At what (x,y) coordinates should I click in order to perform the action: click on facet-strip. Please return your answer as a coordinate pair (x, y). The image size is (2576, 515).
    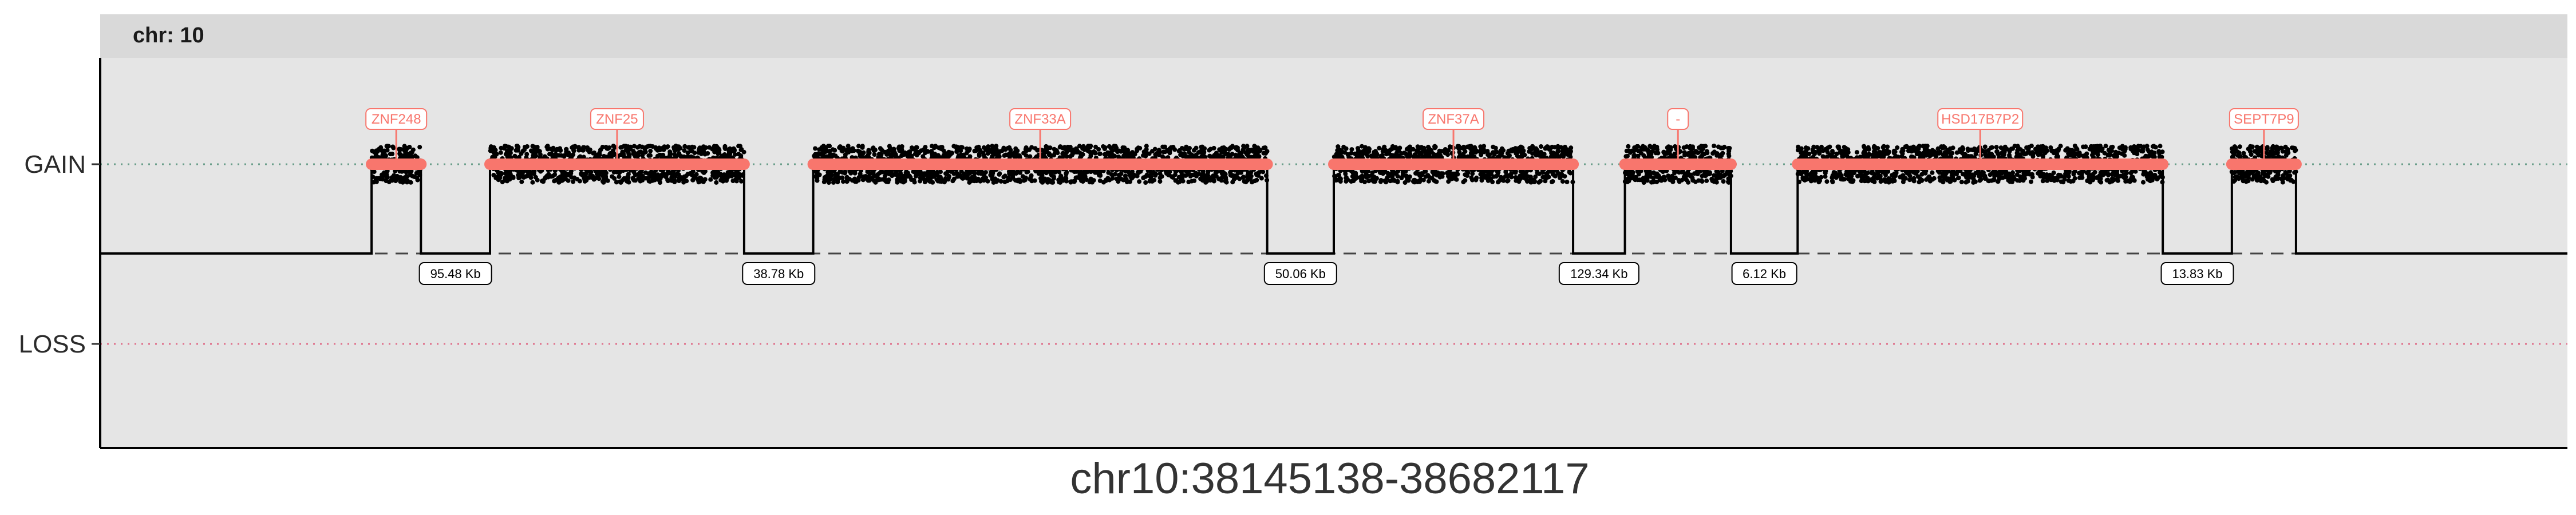
    Looking at the image, I should click on (1333, 36).